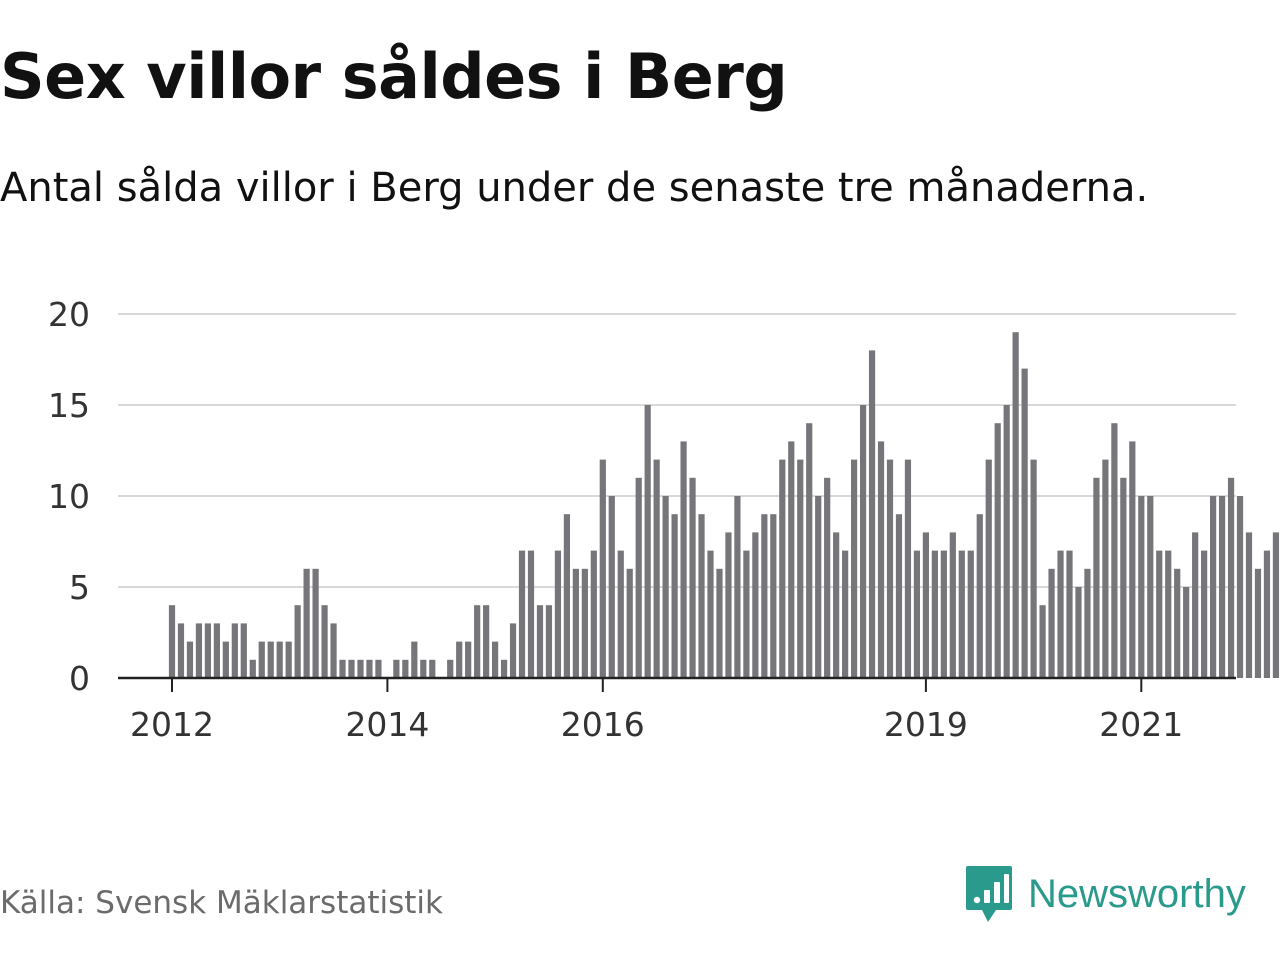  I want to click on y-axis-labels: 0 5 10 15 20, so click(69, 496).